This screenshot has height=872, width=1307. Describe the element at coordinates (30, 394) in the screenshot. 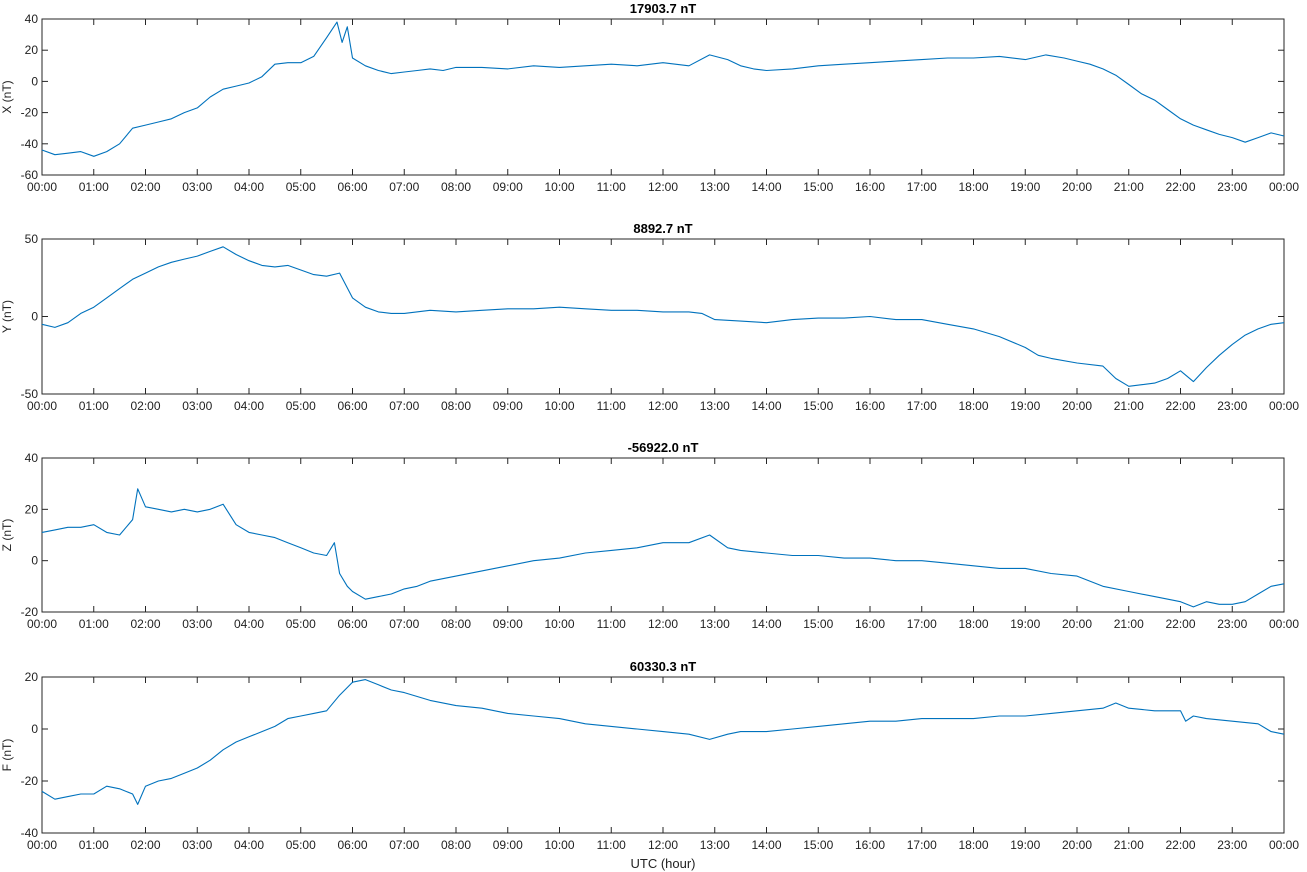

I see `y-tick-label: -50` at that location.